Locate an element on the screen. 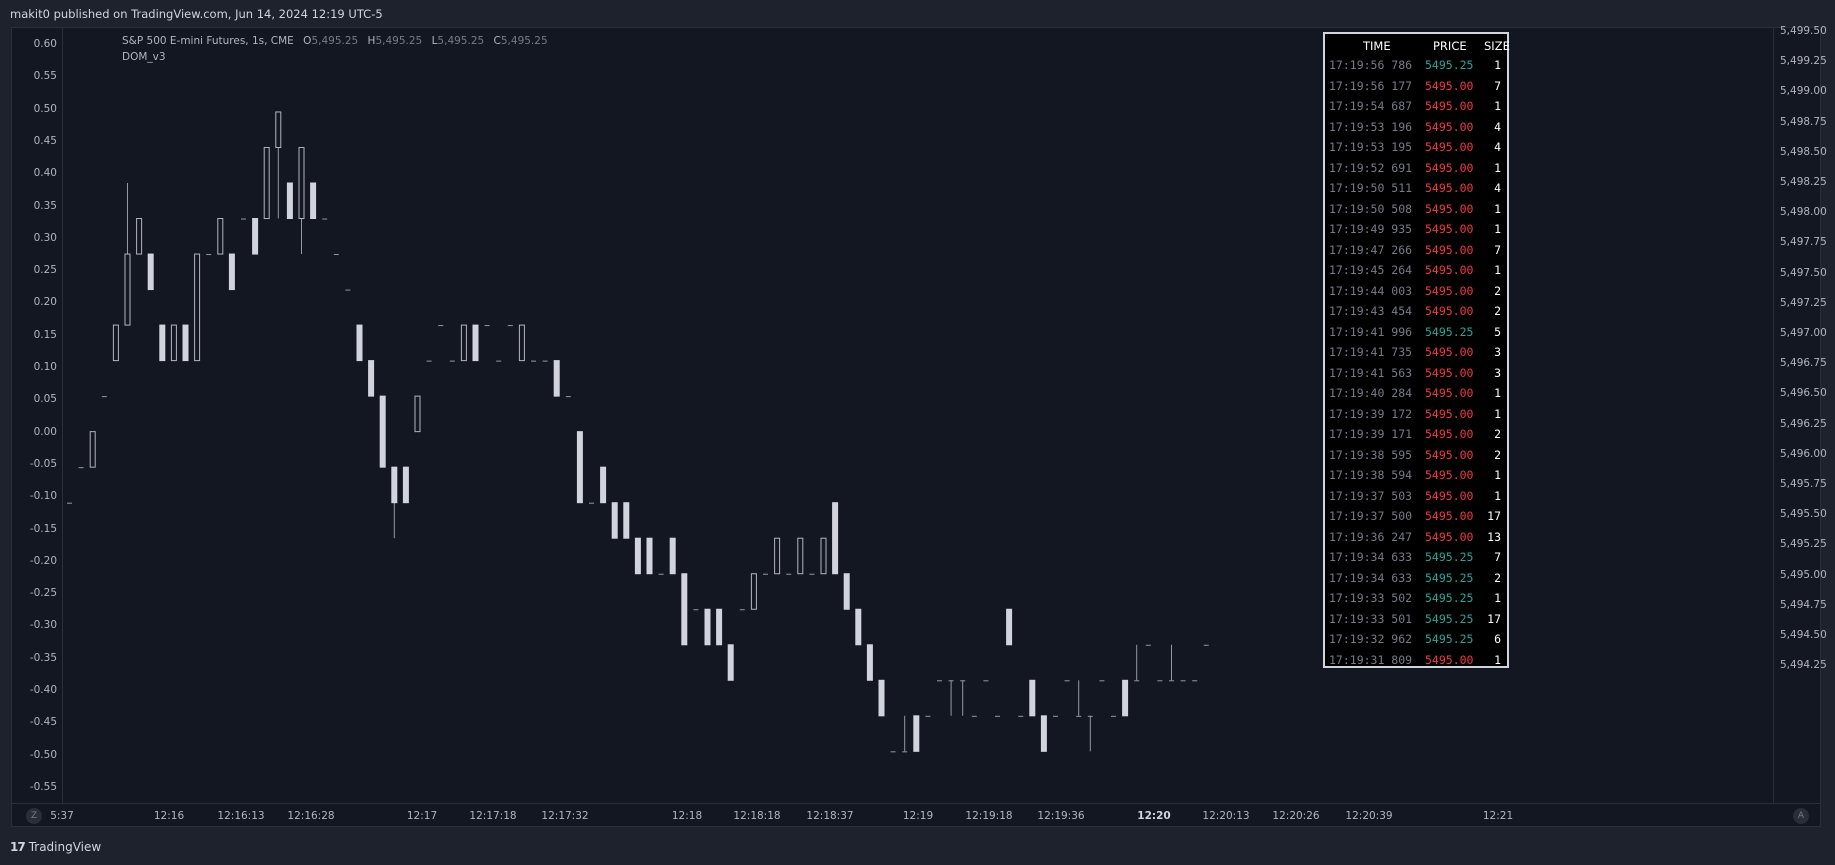 This screenshot has width=1835, height=865. dom-row-time: 17:19:47 266 is located at coordinates (1371, 249).